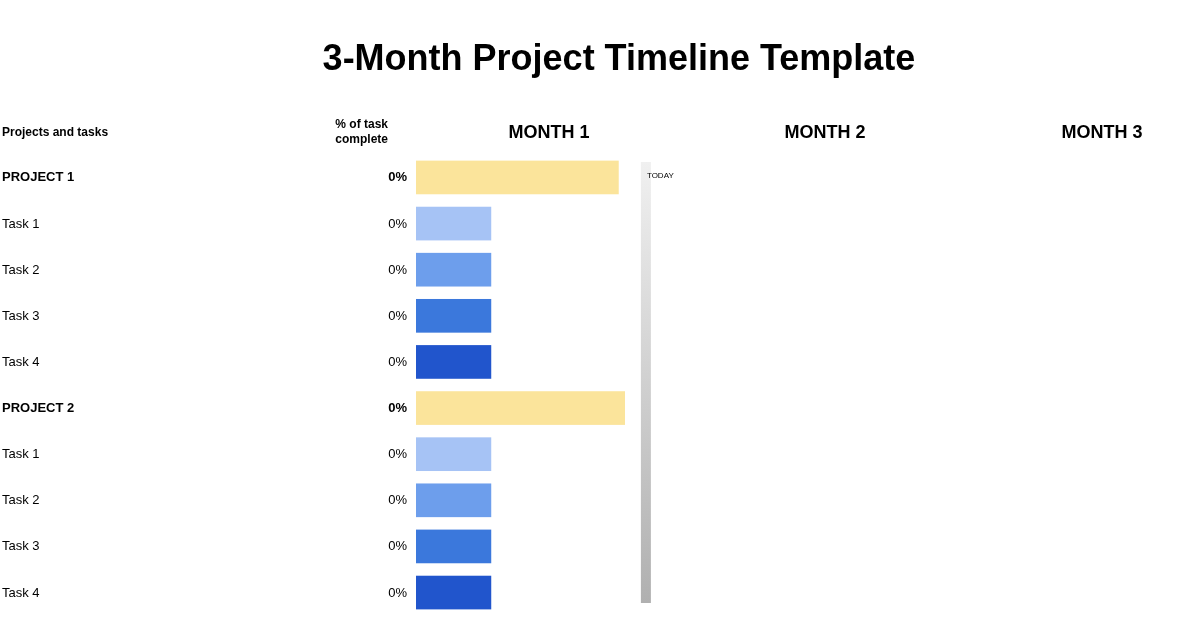 The height and width of the screenshot is (622, 1200). What do you see at coordinates (825, 132) in the screenshot?
I see `text: MONTH 2` at bounding box center [825, 132].